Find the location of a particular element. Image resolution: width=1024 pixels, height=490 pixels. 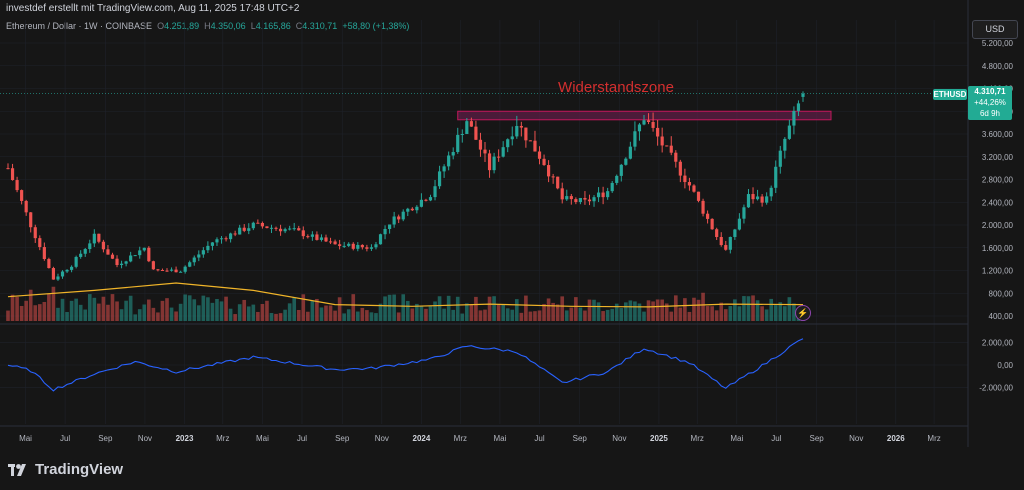

tradingview-logo: TradingView is located at coordinates (65, 469).